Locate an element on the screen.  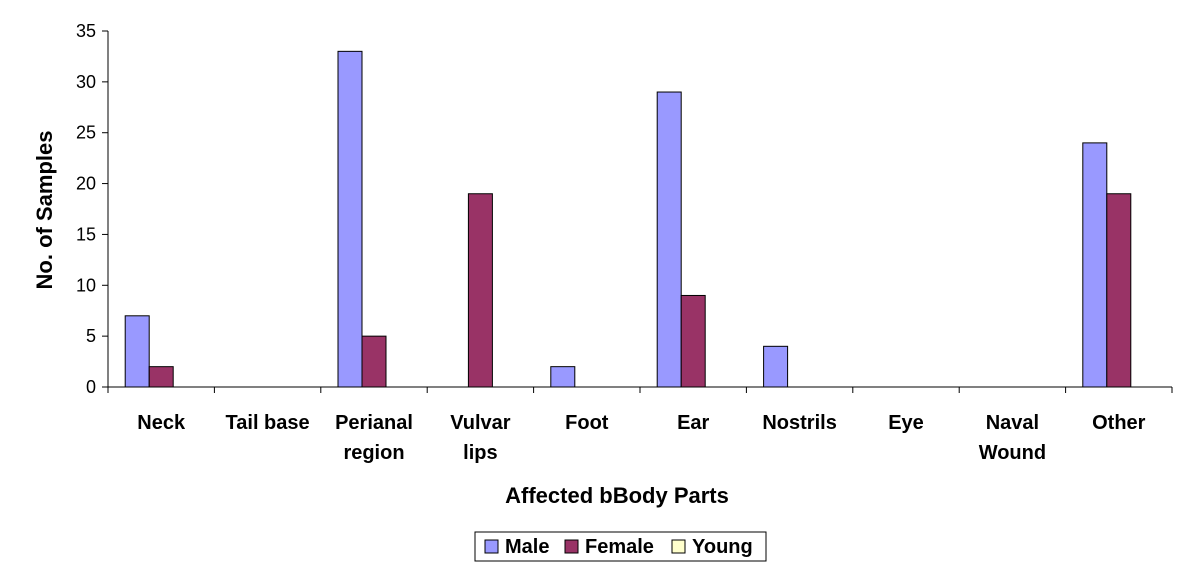
x-category-label: Foot is located at coordinates (587, 423).